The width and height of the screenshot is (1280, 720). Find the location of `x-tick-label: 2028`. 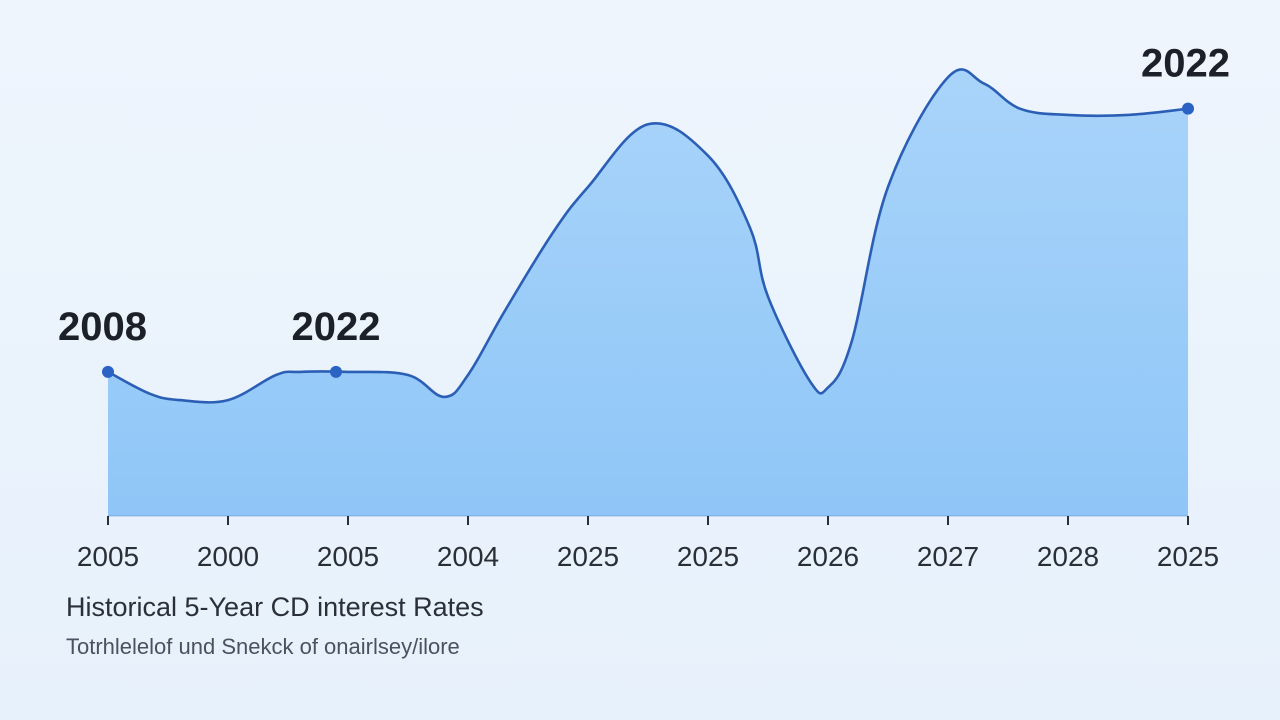

x-tick-label: 2028 is located at coordinates (1068, 556).